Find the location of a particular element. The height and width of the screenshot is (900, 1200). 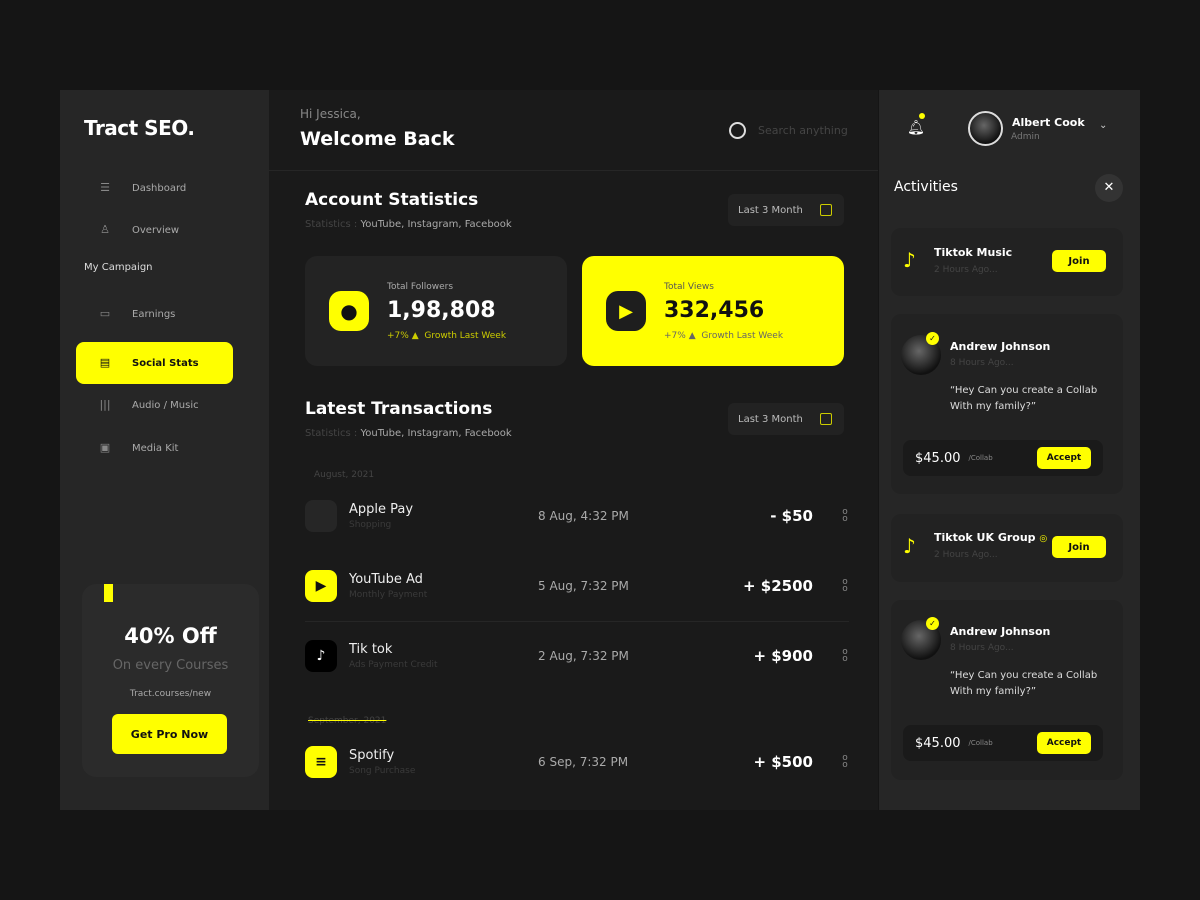

calendar-icon is located at coordinates (826, 419).